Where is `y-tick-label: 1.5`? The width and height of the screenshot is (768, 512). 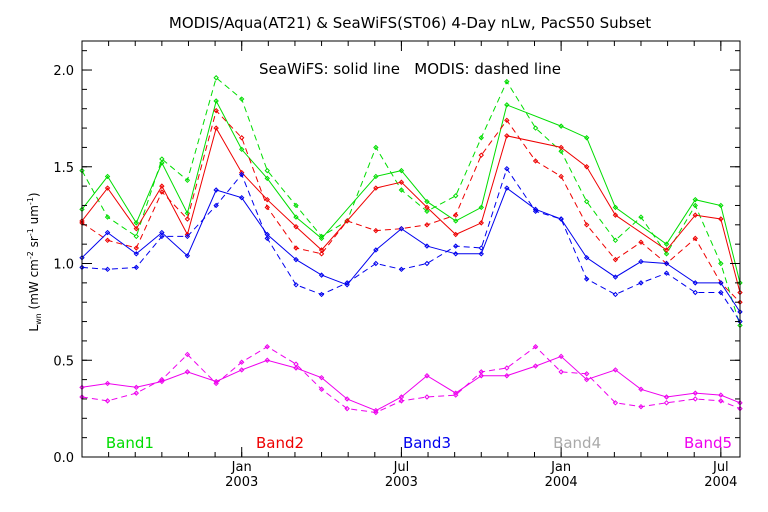 y-tick-label: 1.5 is located at coordinates (63, 168).